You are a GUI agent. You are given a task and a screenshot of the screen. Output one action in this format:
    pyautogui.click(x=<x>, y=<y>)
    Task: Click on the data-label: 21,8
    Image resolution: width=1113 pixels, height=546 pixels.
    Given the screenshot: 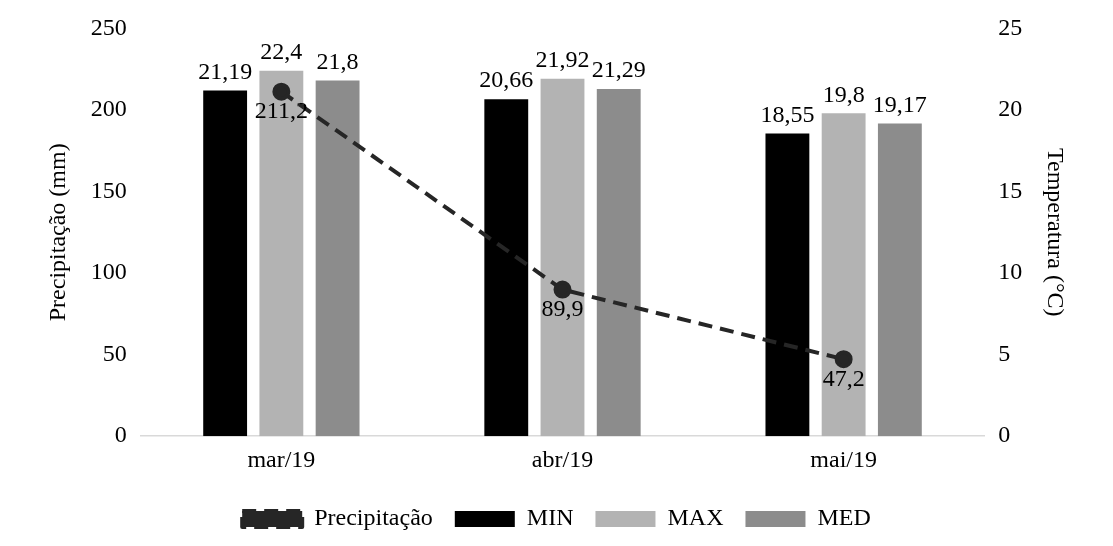 What is the action you would take?
    pyautogui.click(x=337, y=60)
    